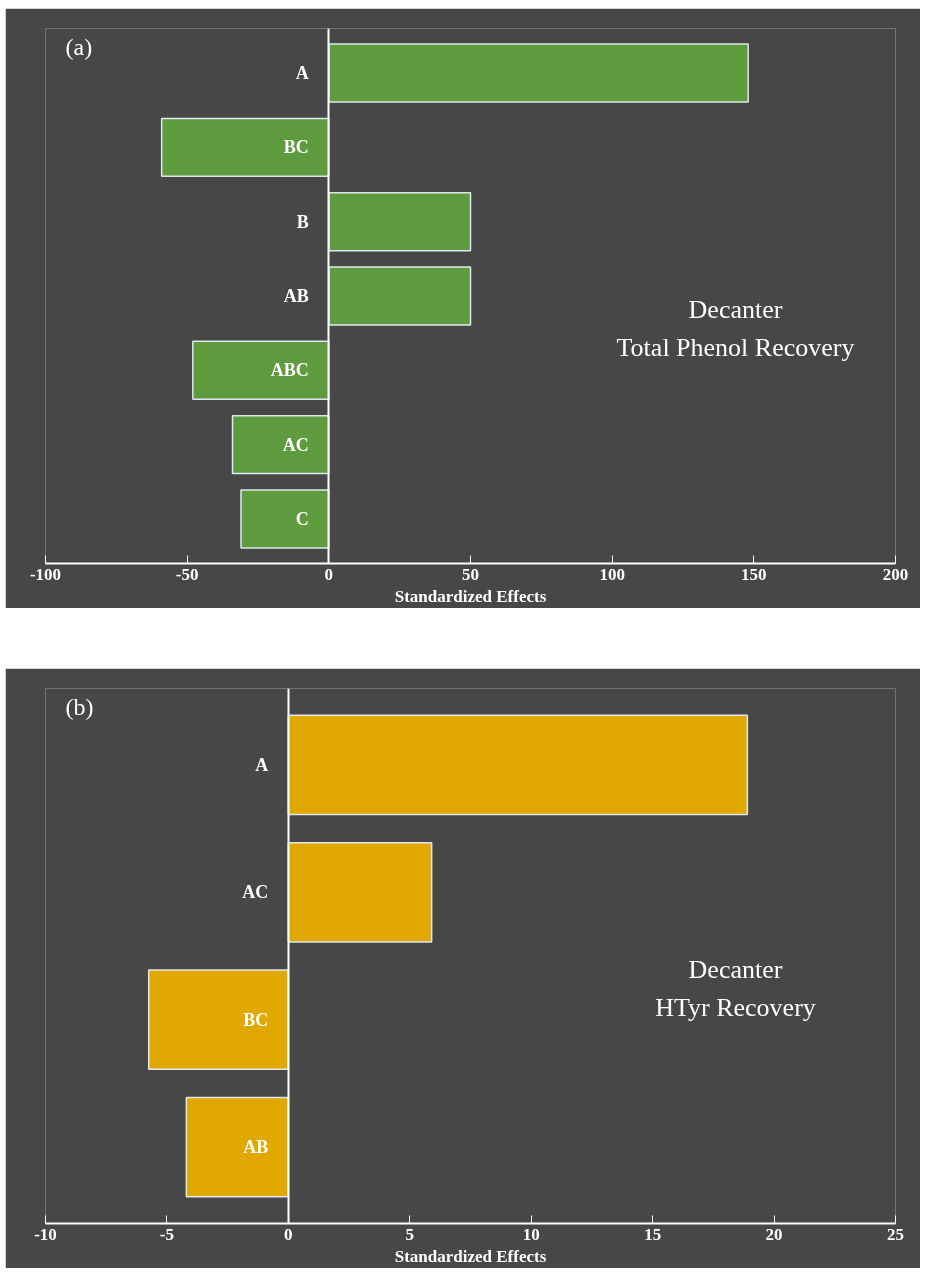  I want to click on x-tick-label: 5, so click(410, 1234).